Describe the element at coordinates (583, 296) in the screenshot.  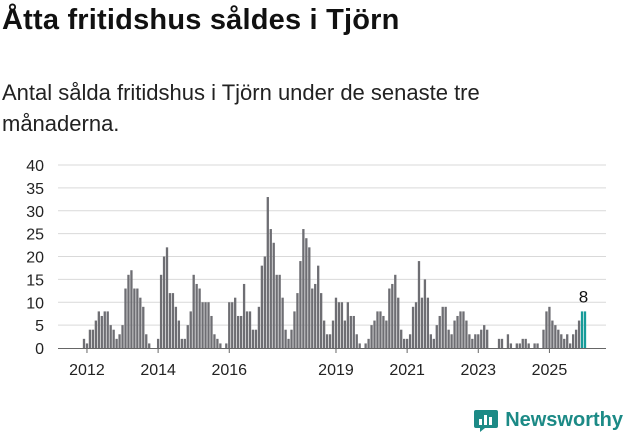
I see `annotations: 8` at that location.